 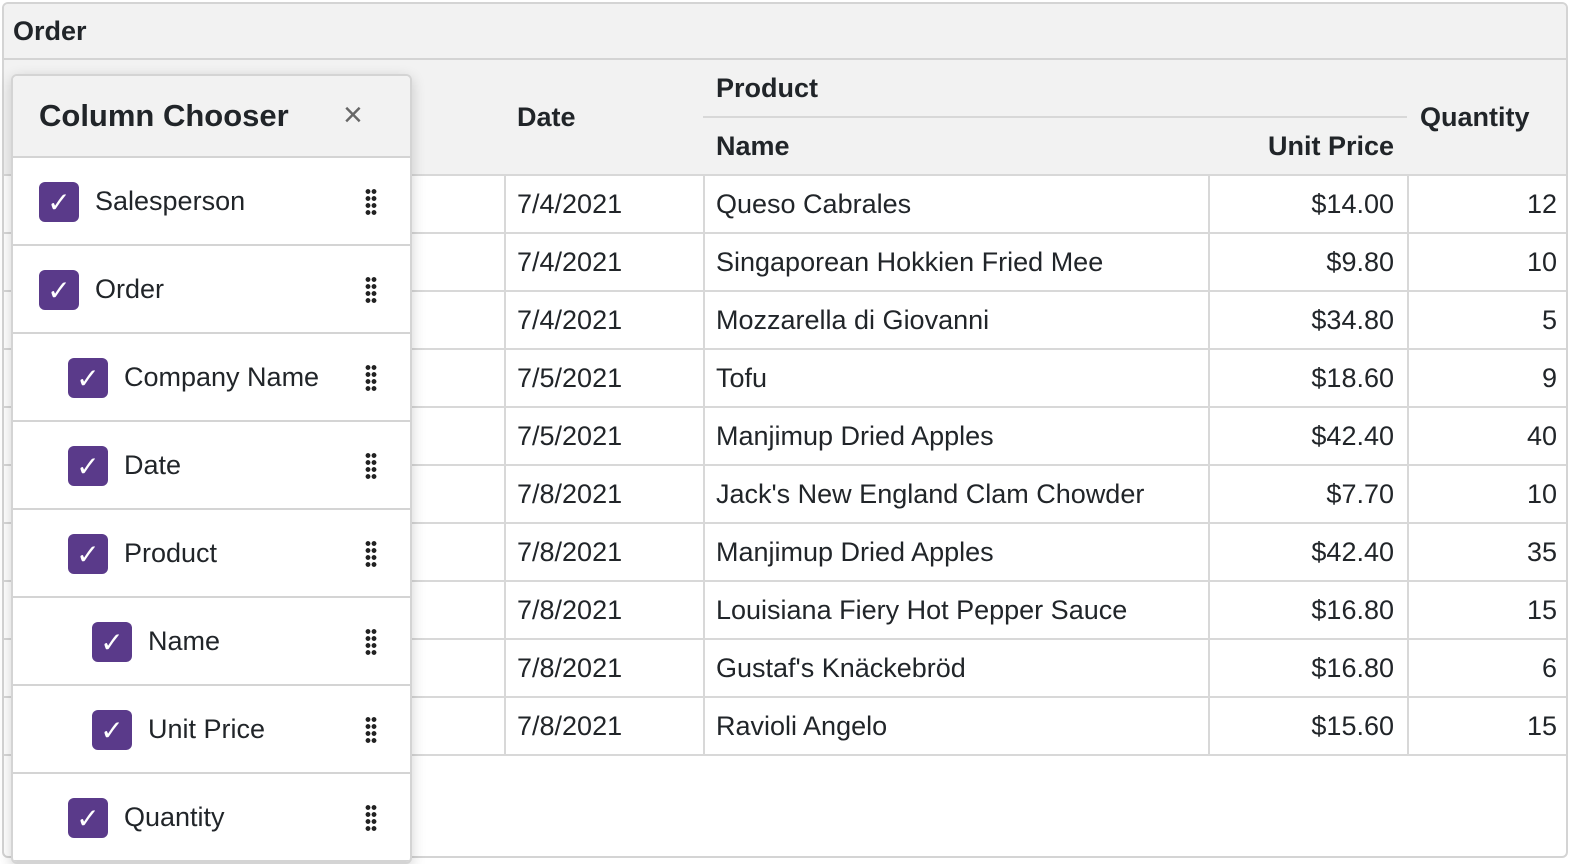 What do you see at coordinates (1486, 118) in the screenshot?
I see `header-quantity: Quantity` at bounding box center [1486, 118].